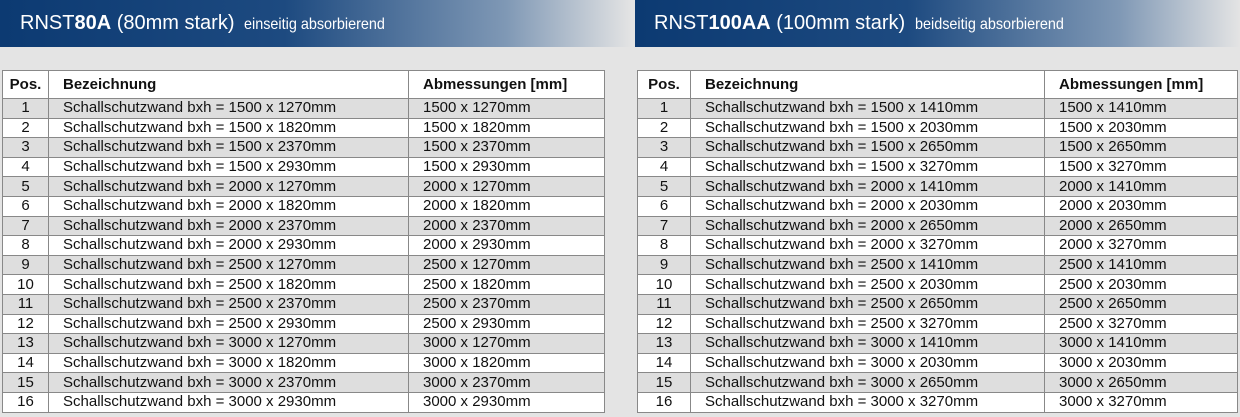  Describe the element at coordinates (1141, 167) in the screenshot. I see `cell-dims: 1500 x 3270mm` at that location.